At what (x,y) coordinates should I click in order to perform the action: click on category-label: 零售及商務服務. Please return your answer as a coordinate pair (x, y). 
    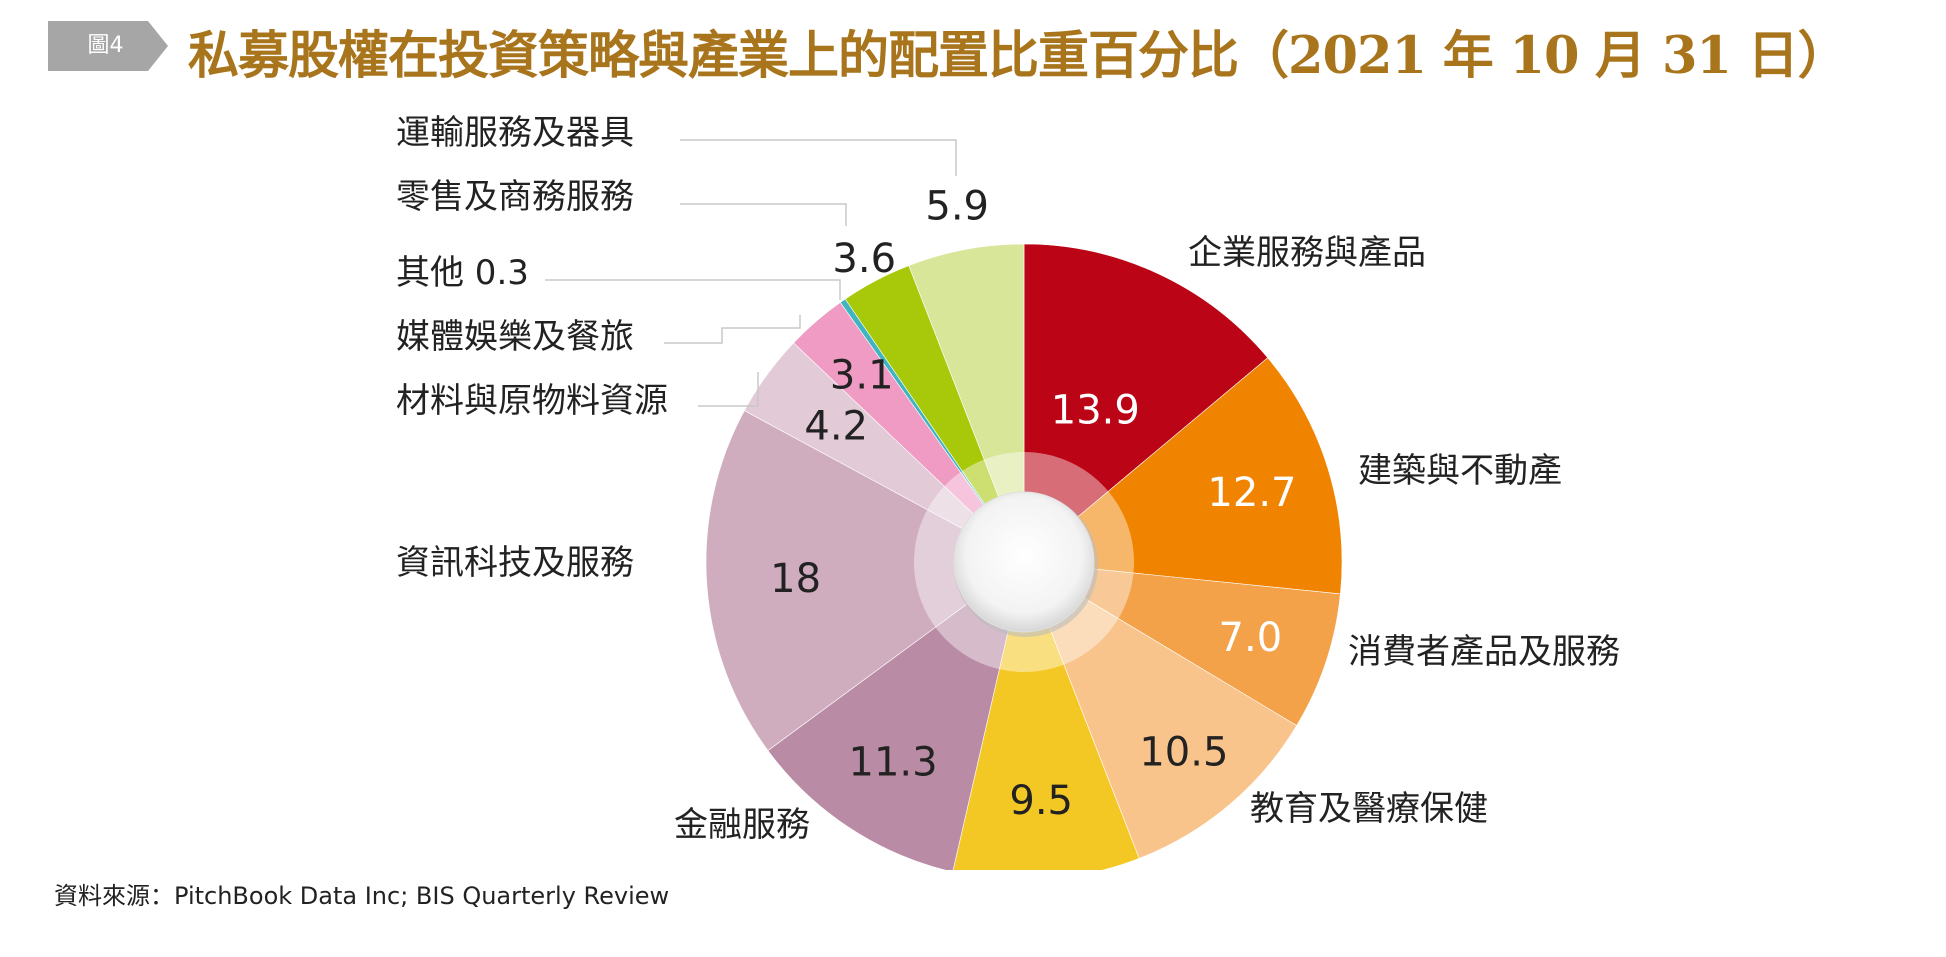
    Looking at the image, I should click on (515, 197).